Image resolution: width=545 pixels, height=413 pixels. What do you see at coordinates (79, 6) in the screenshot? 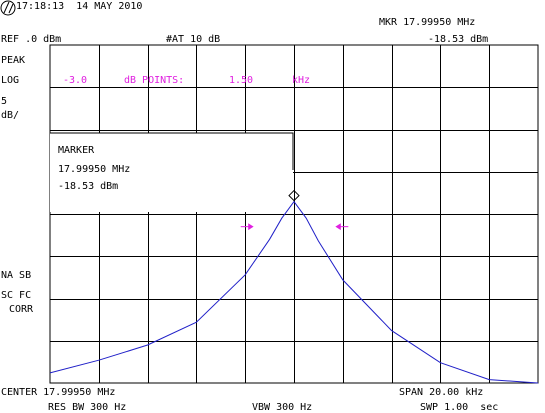
I see `timestamp: 17:18:13 14 MAY 2010` at bounding box center [79, 6].